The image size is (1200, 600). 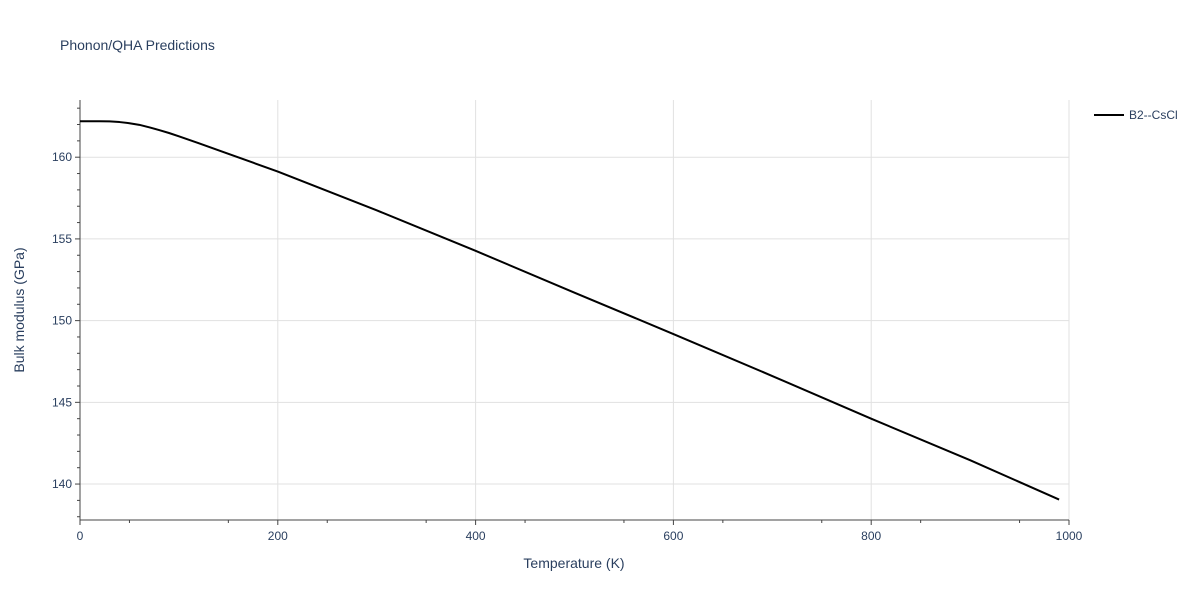 I want to click on chart-title: Phonon/QHA Predictions, so click(x=137, y=45).